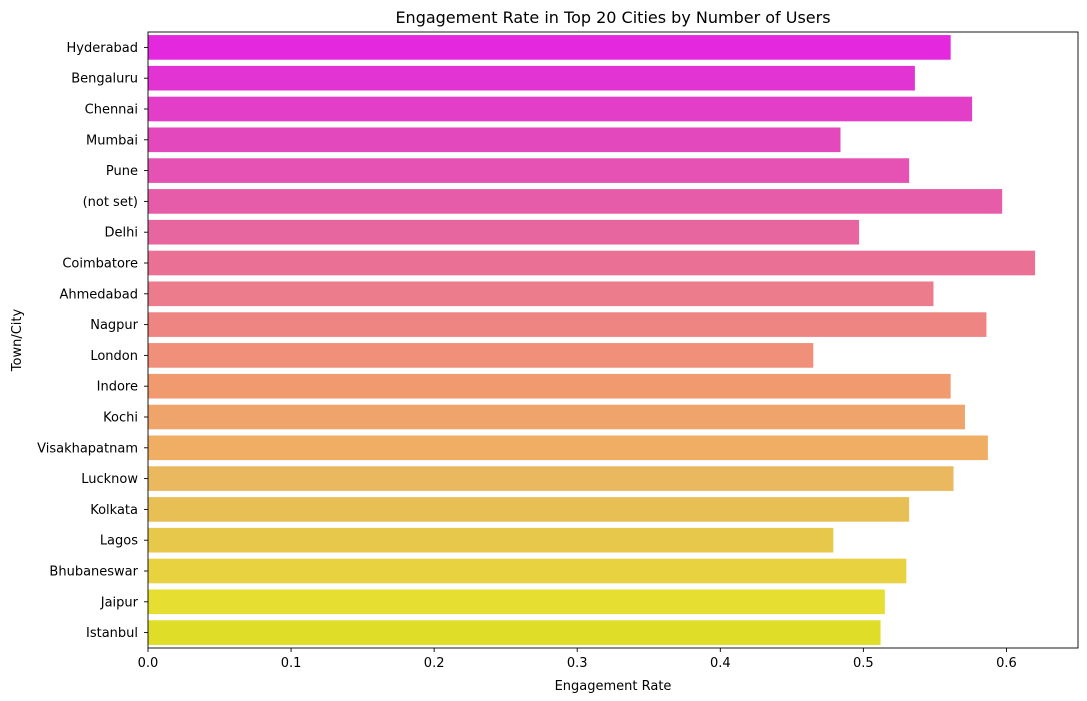 This screenshot has height=701, width=1087. Describe the element at coordinates (111, 110) in the screenshot. I see `y-tick-label: Chennai` at that location.